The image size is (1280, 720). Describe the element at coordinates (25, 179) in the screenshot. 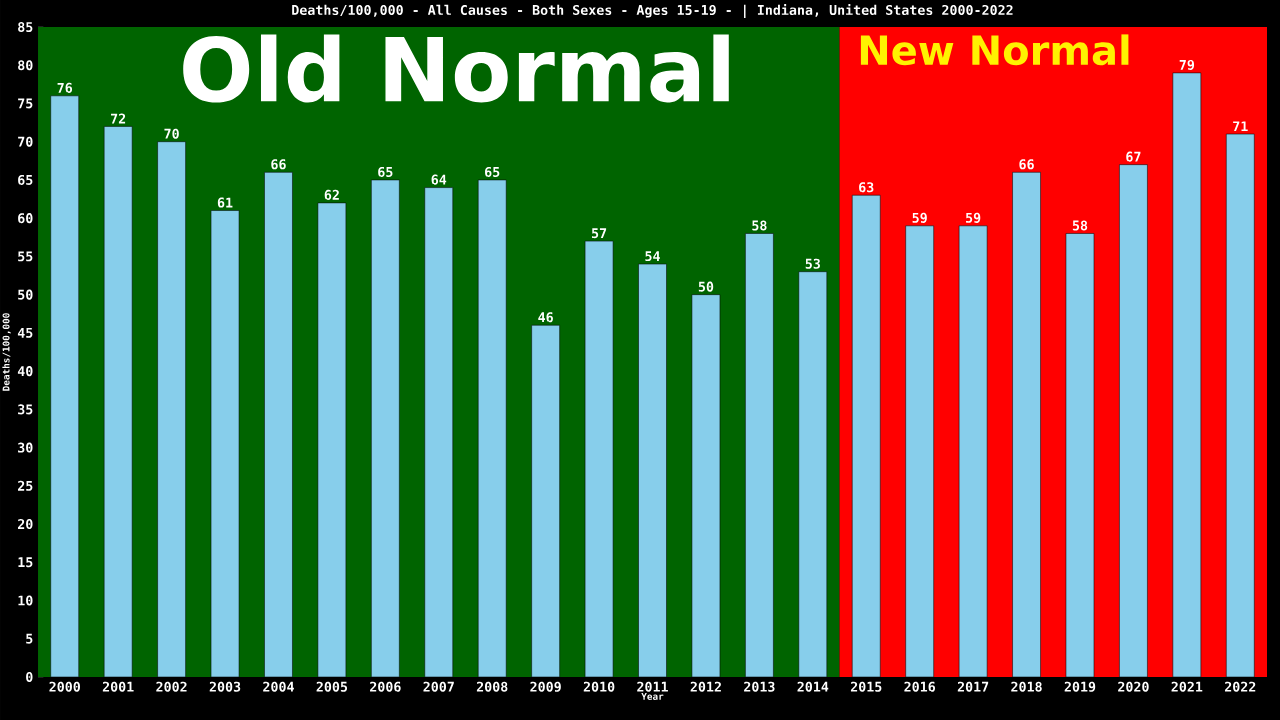

I see `y-tick-label: 65` at that location.